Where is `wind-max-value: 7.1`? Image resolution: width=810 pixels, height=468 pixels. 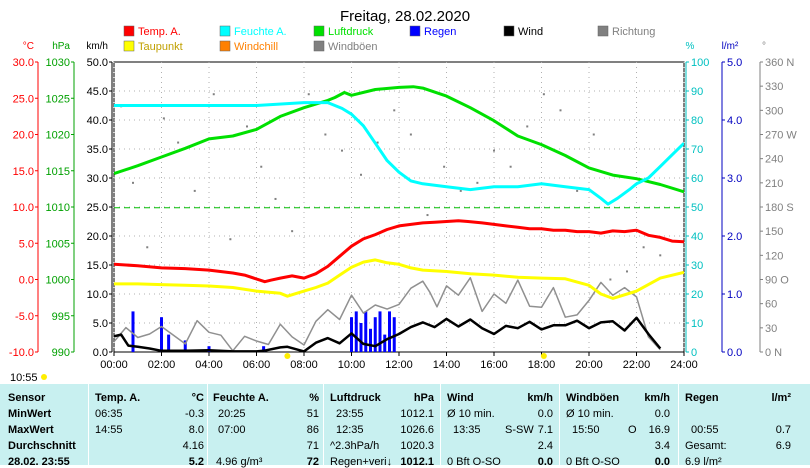
wind-max-value: 7.1 is located at coordinates (545, 430).